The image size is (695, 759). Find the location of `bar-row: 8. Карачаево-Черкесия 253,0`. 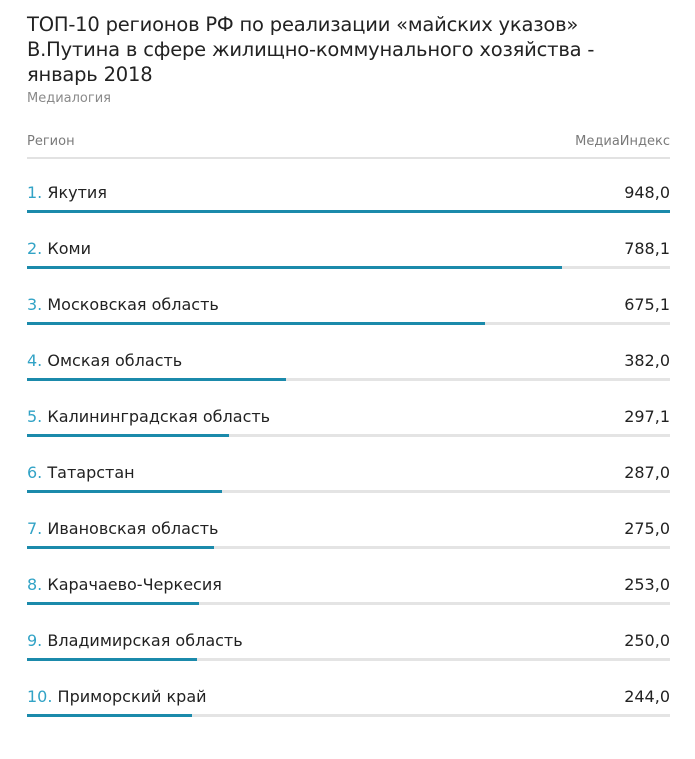

bar-row: 8. Карачаево-Черкесия 253,0 is located at coordinates (348, 579).